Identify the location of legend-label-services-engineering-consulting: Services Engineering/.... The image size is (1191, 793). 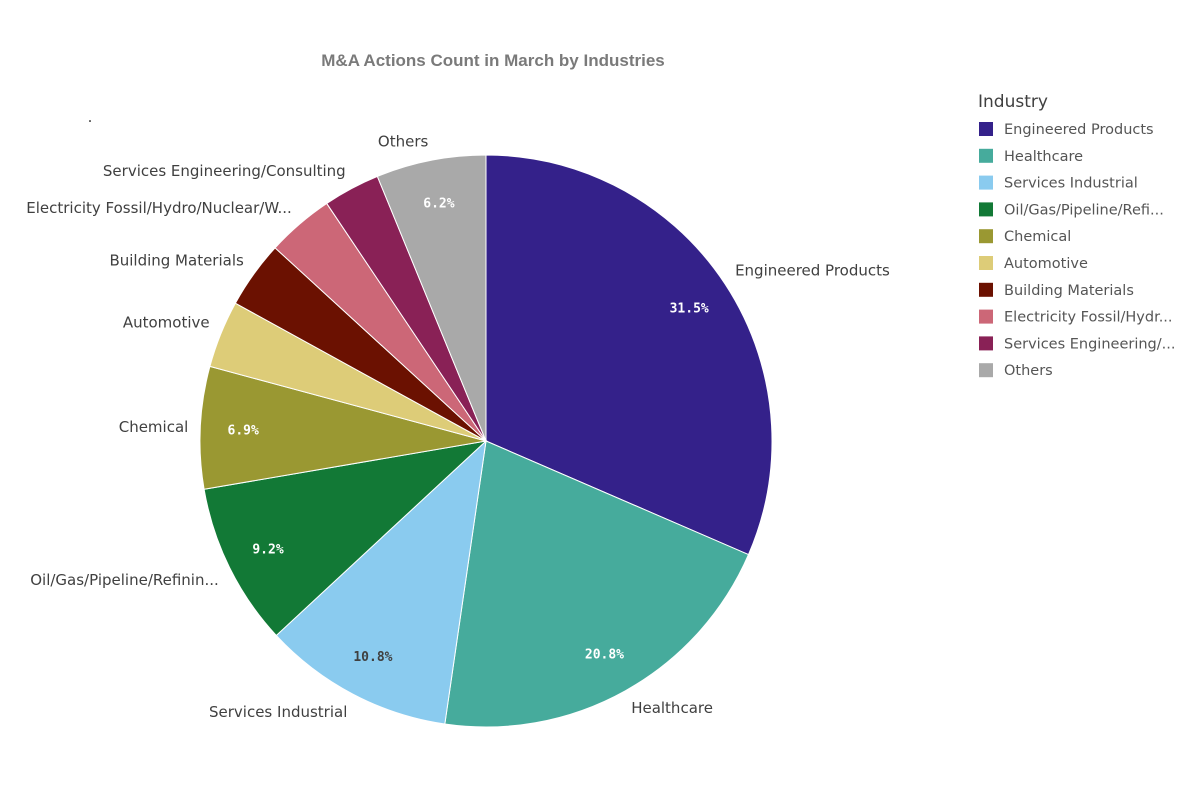
(1089, 344).